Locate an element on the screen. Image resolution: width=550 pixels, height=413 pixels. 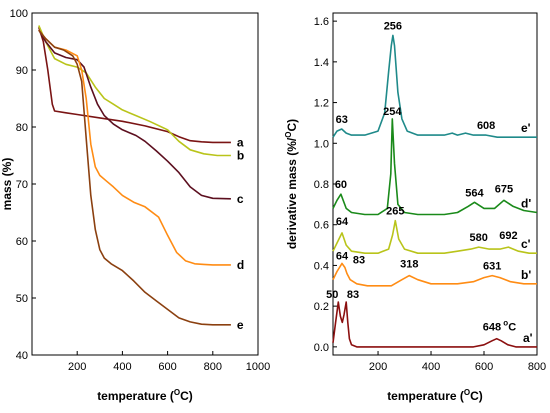
right-y-axis-label: derivative mass (%/OC) is located at coordinates (291, 184).